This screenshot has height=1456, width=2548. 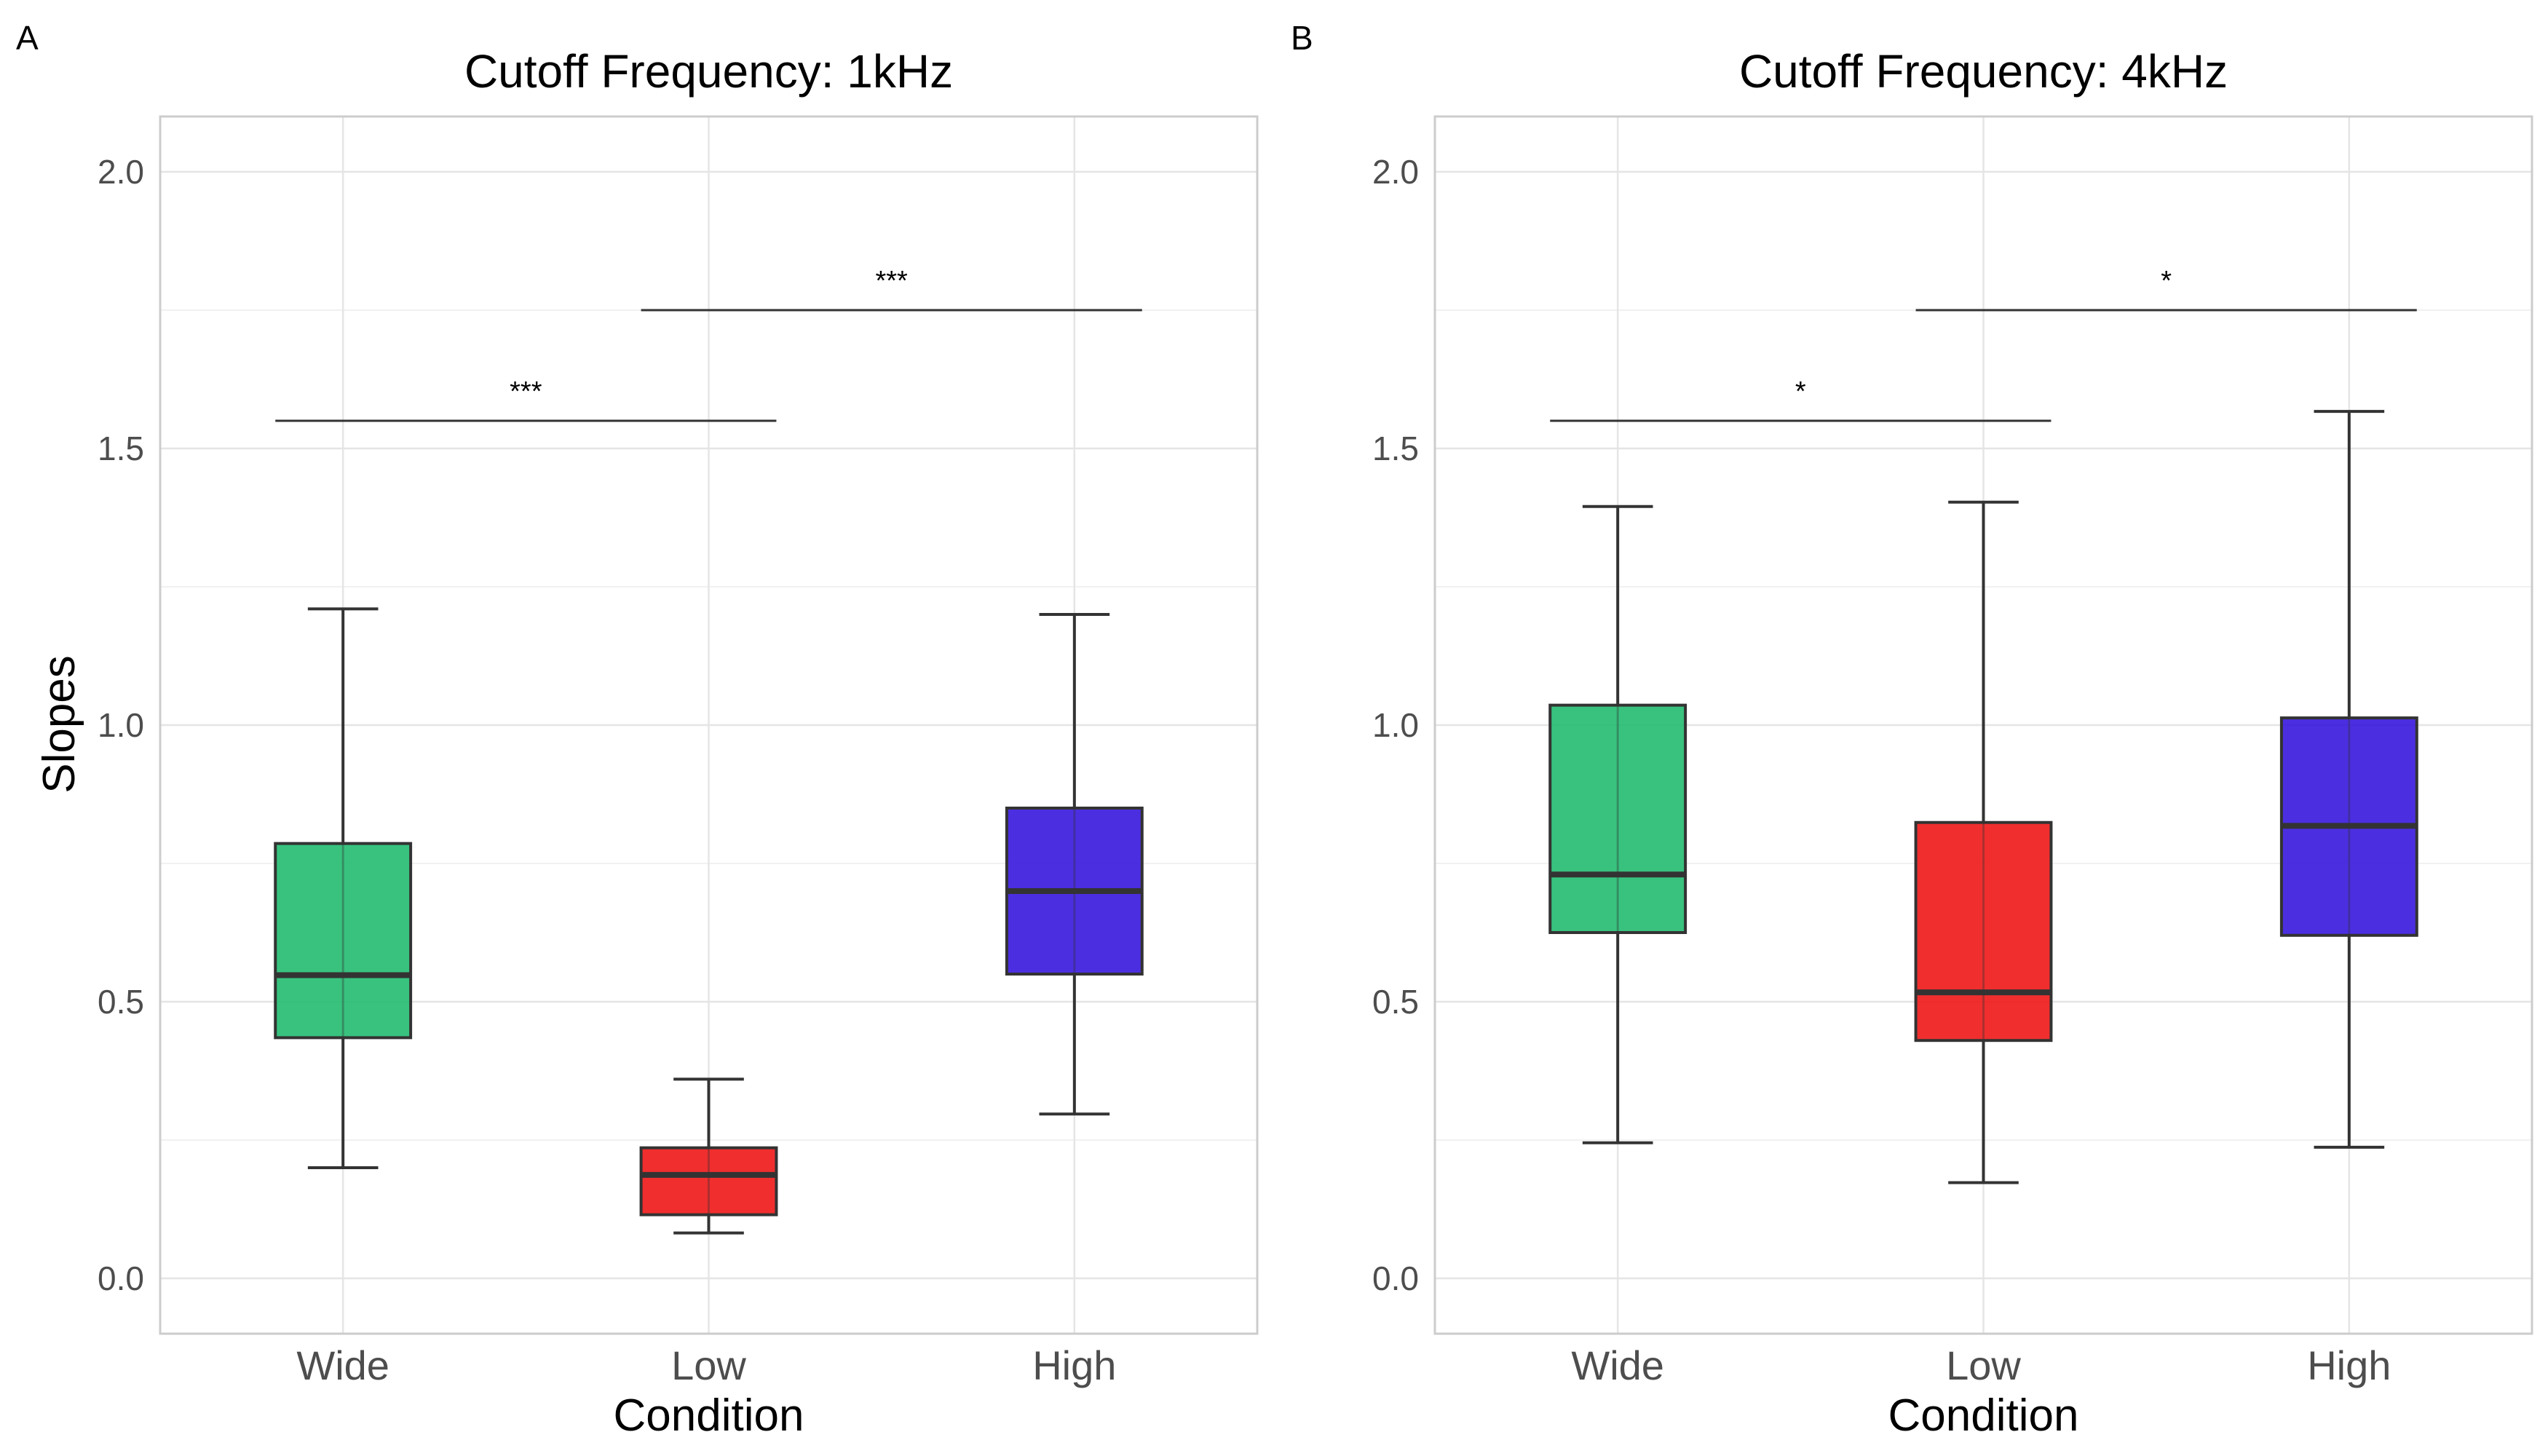 I want to click on panel-tag: B, so click(x=1302, y=38).